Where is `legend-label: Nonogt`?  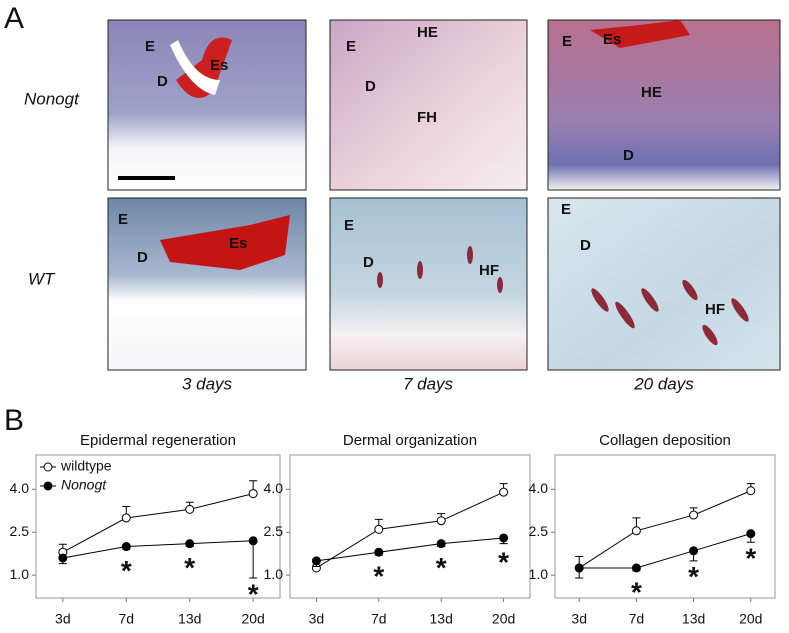
legend-label: Nonogt is located at coordinates (84, 485).